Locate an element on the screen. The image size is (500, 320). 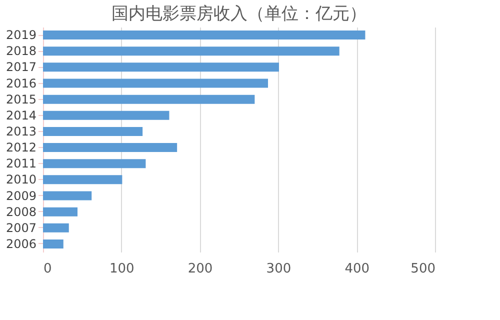
y-tick-label: 2015 is located at coordinates (21, 99).